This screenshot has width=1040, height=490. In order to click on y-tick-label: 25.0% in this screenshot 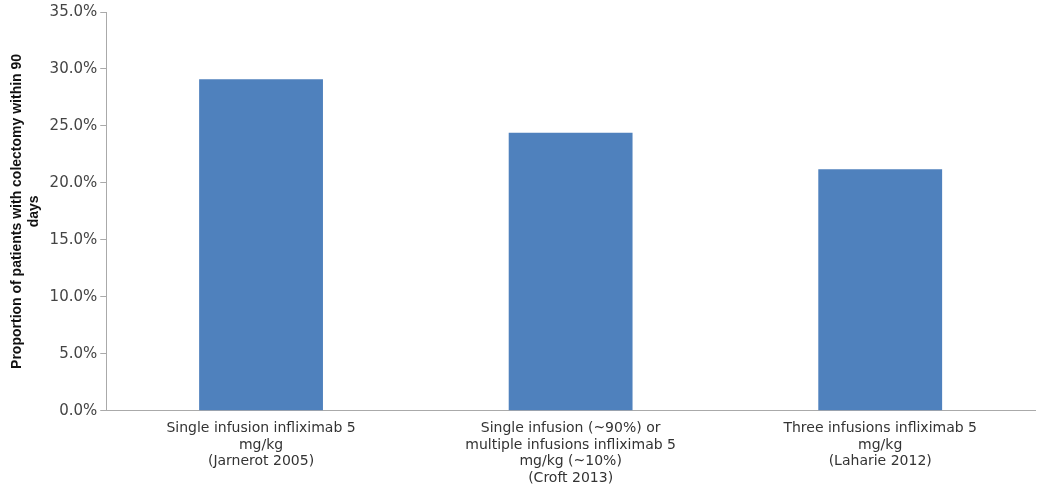, I will do `click(73, 124)`.